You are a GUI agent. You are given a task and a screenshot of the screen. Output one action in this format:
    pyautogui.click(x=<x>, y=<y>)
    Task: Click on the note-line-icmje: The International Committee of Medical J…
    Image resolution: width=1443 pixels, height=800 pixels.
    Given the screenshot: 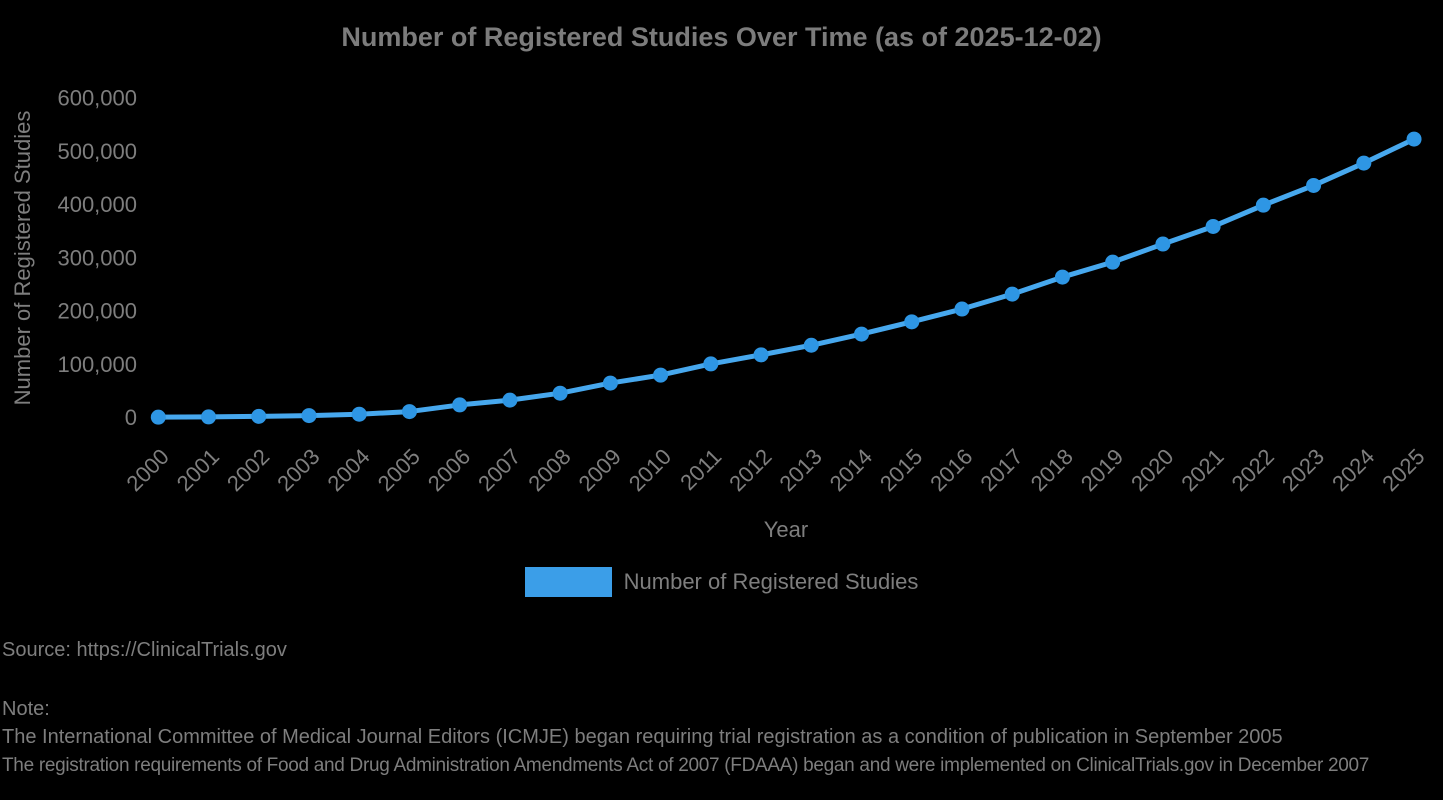 What is the action you would take?
    pyautogui.click(x=642, y=737)
    